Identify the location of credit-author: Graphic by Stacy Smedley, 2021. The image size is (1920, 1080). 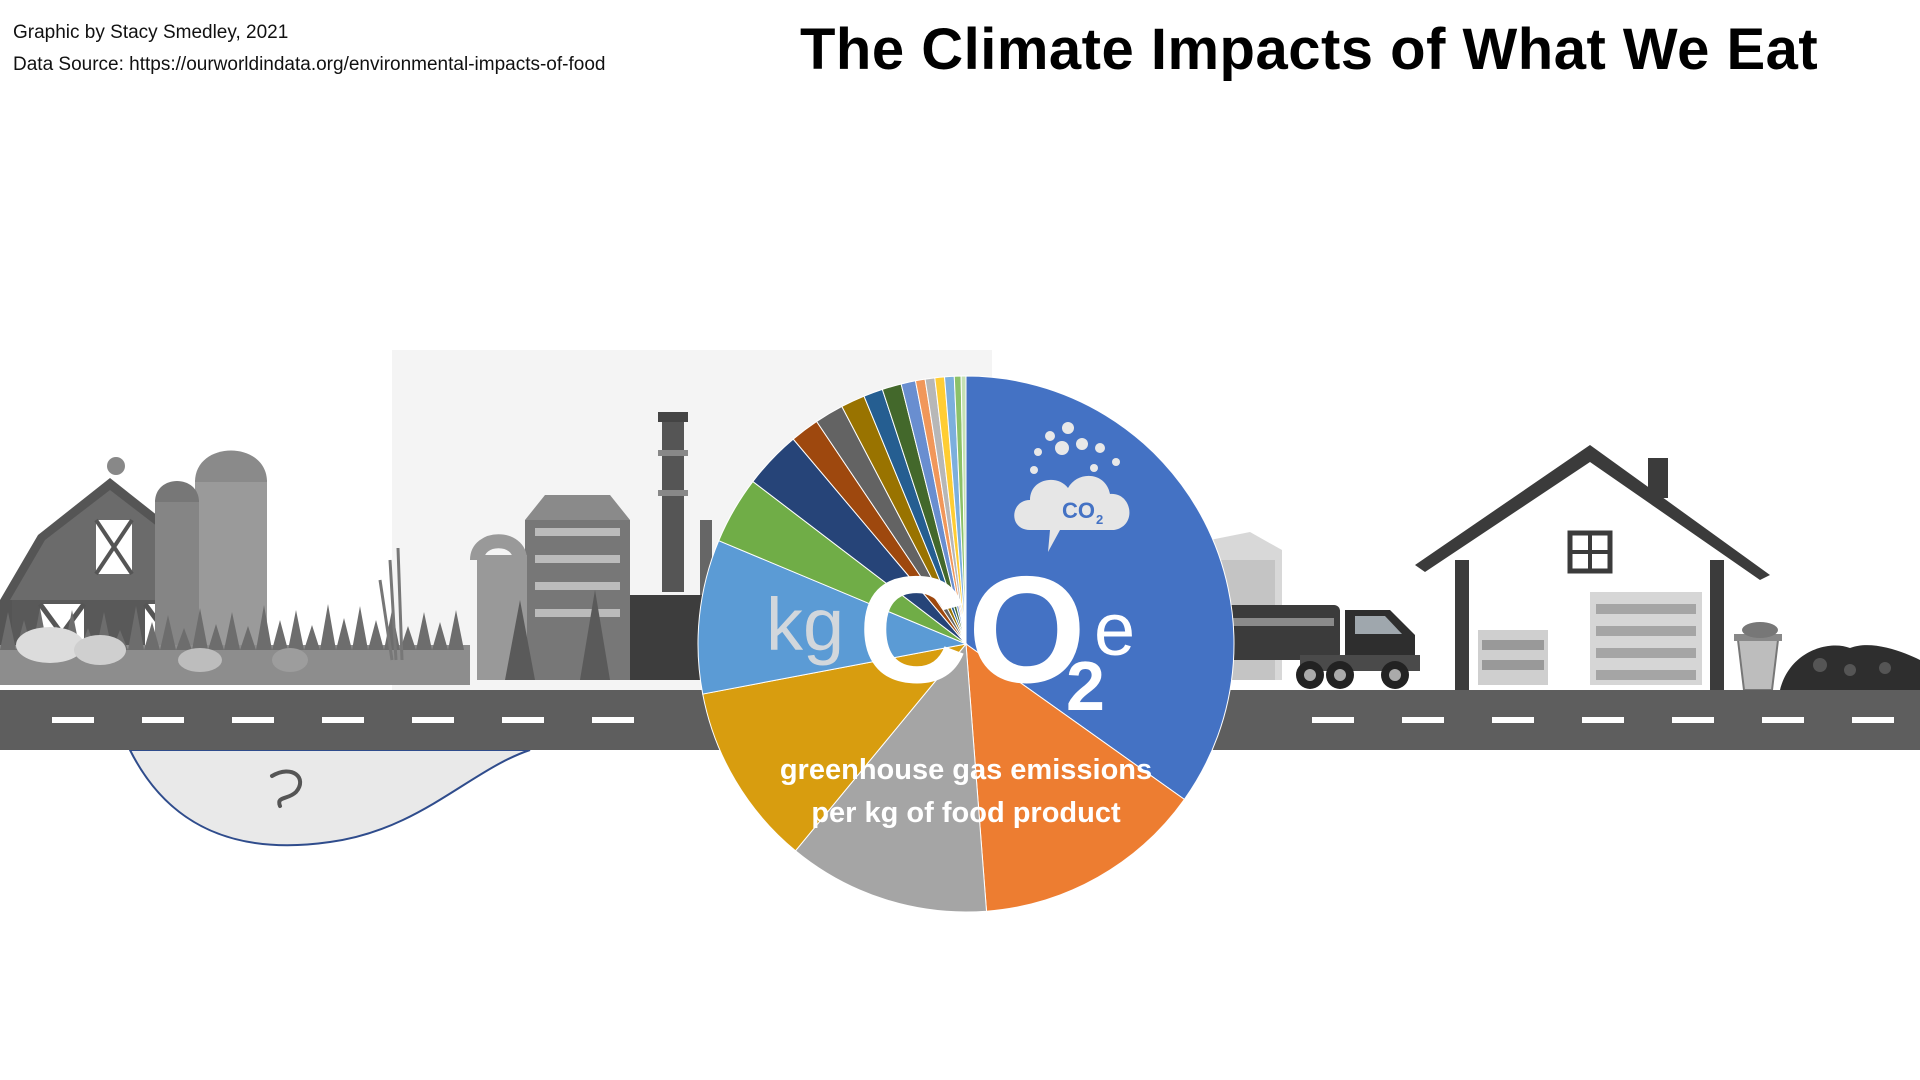
(151, 32).